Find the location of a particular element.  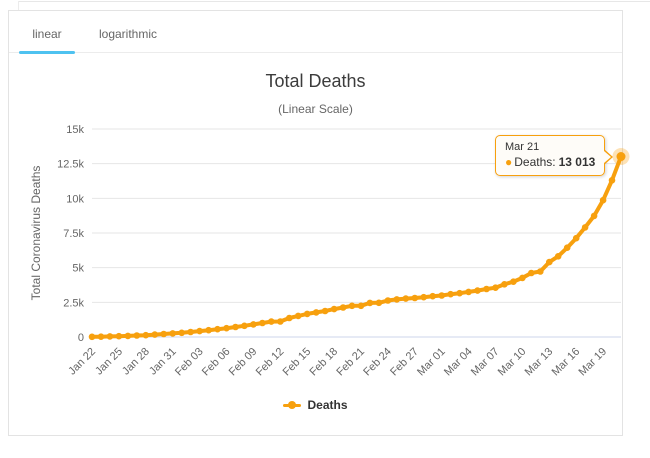

x-tick-label: Feb 18 is located at coordinates (324, 362).